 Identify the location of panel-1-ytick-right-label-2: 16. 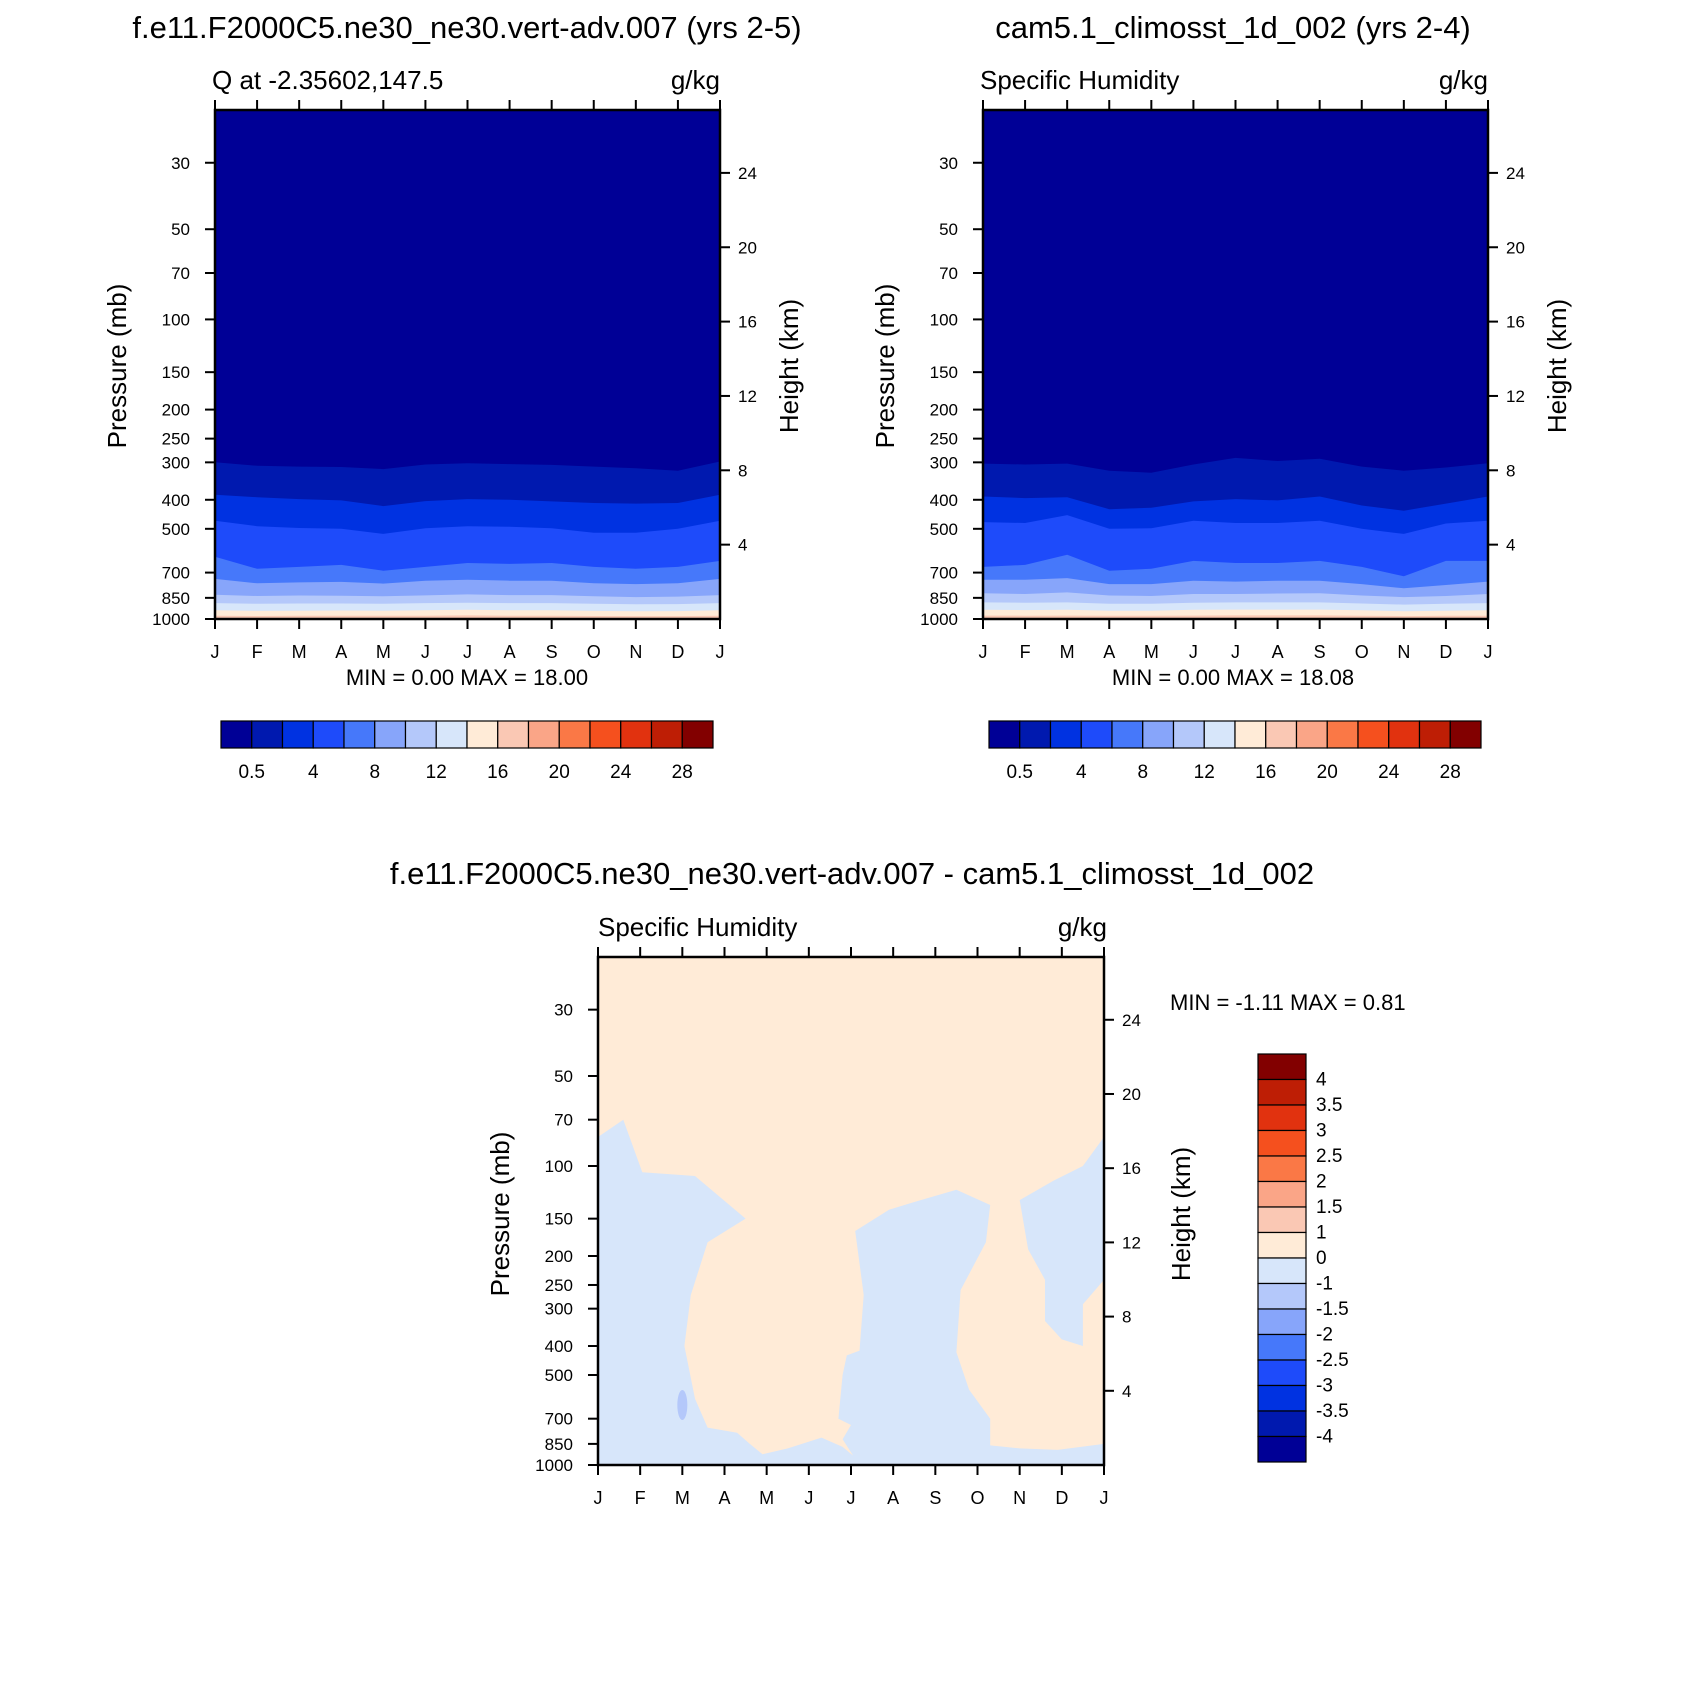
(1515, 322).